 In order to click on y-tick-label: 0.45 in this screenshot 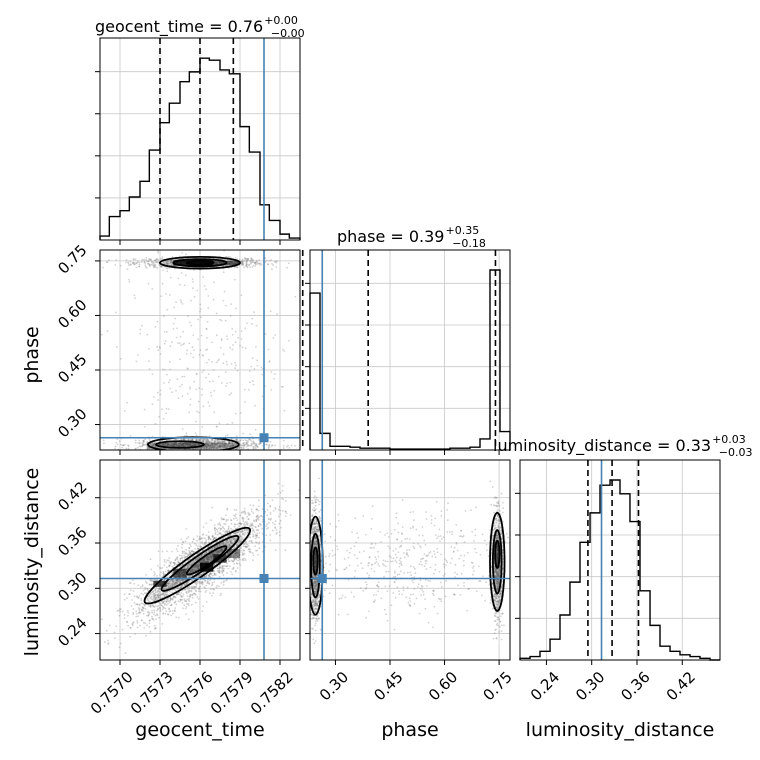, I will do `click(72, 368)`.